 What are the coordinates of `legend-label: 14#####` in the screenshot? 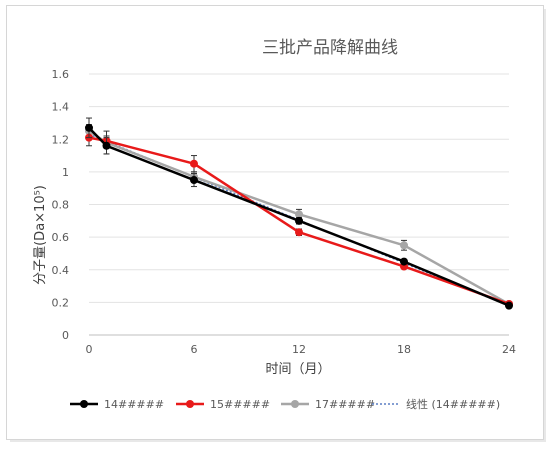 It's located at (134, 404).